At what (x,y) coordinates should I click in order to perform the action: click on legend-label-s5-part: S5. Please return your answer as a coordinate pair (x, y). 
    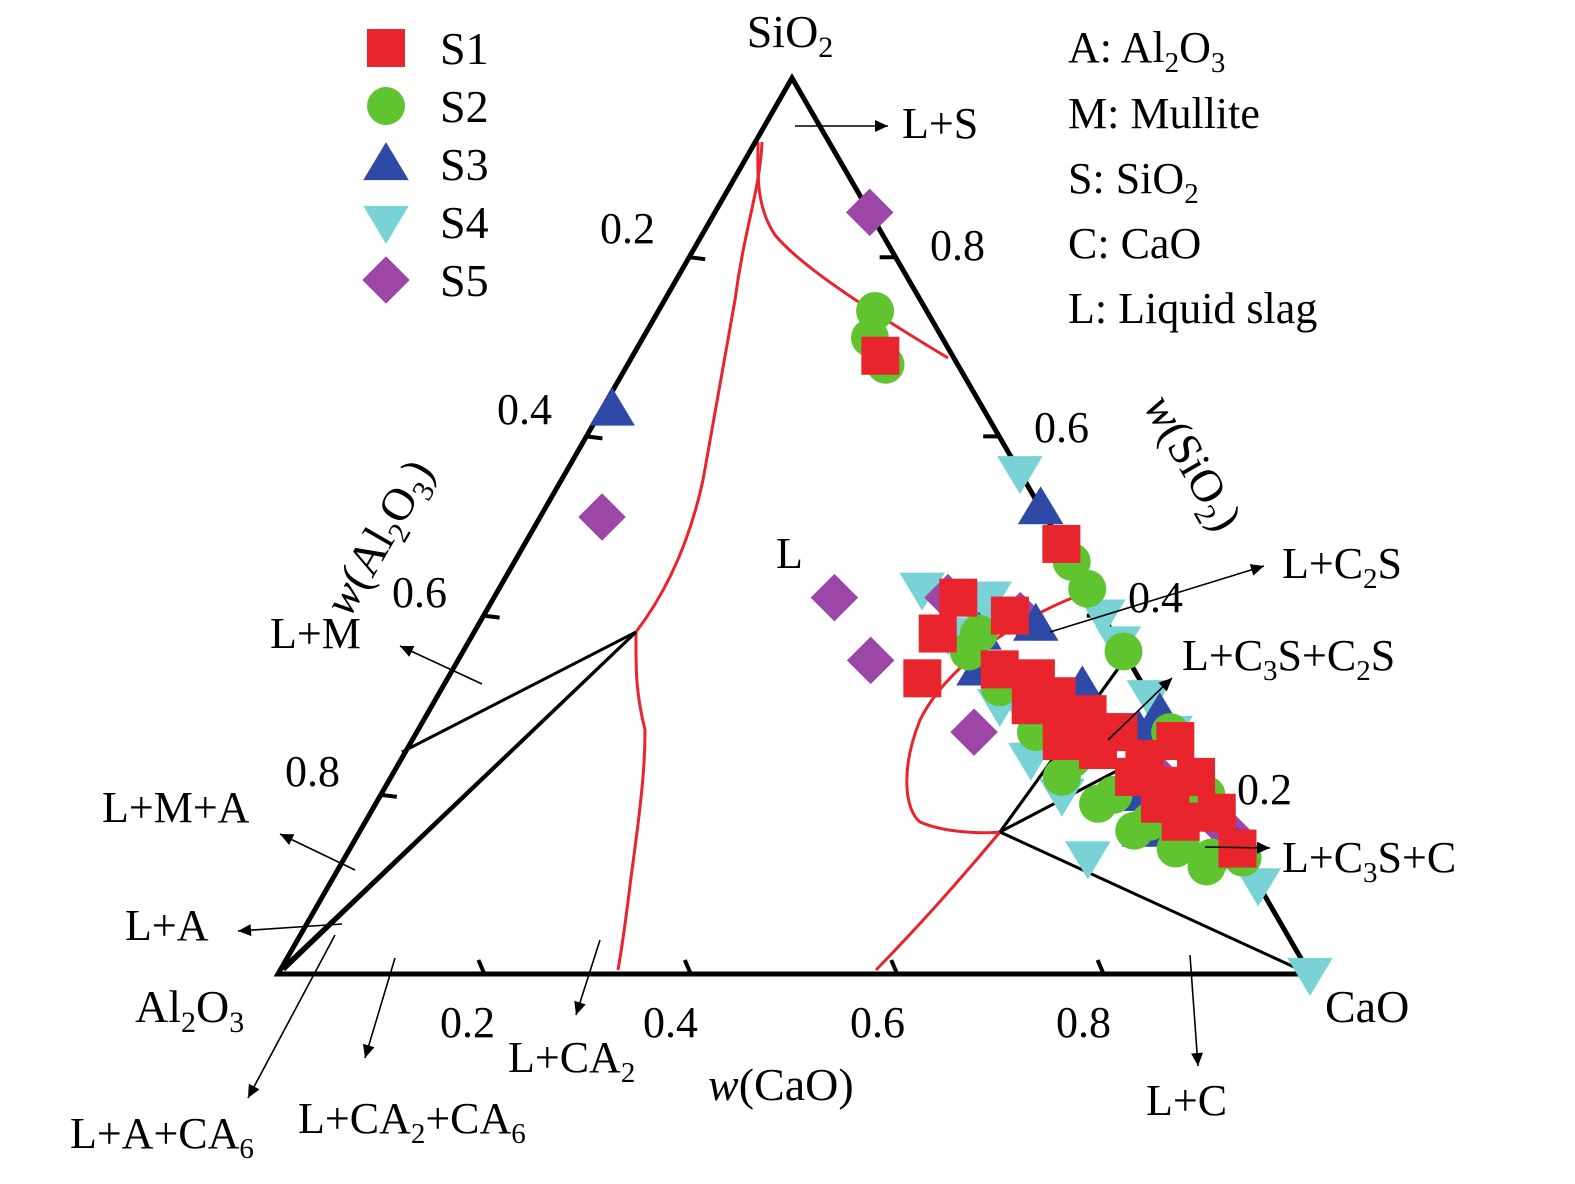
    Looking at the image, I should click on (464, 280).